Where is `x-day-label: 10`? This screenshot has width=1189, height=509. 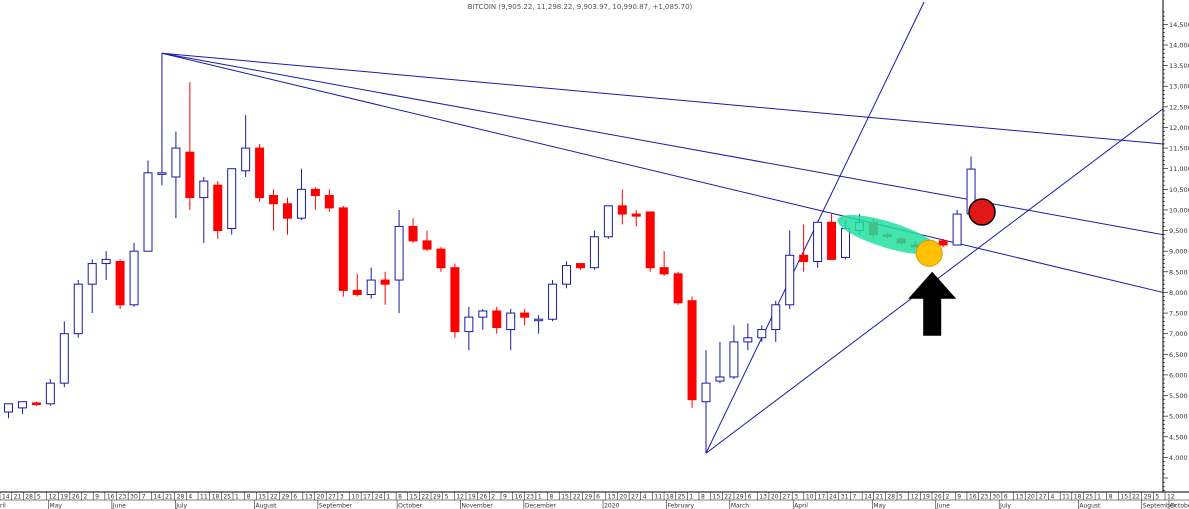 x-day-label: 10 is located at coordinates (356, 497).